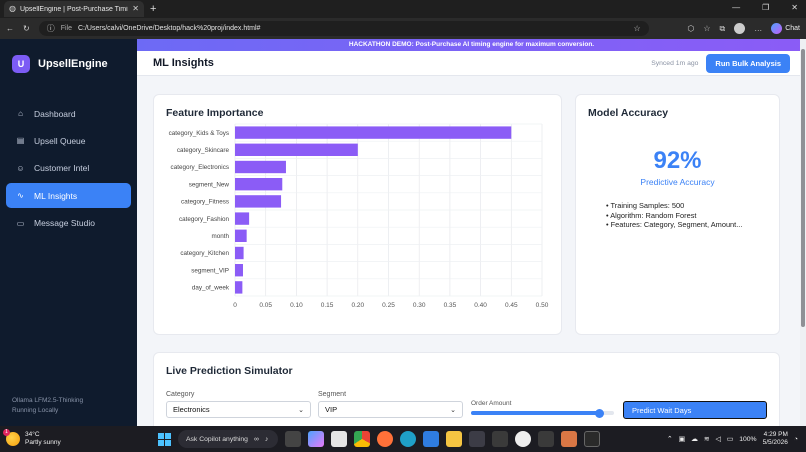 The image size is (806, 452). I want to click on terminal-icon, so click(592, 439).